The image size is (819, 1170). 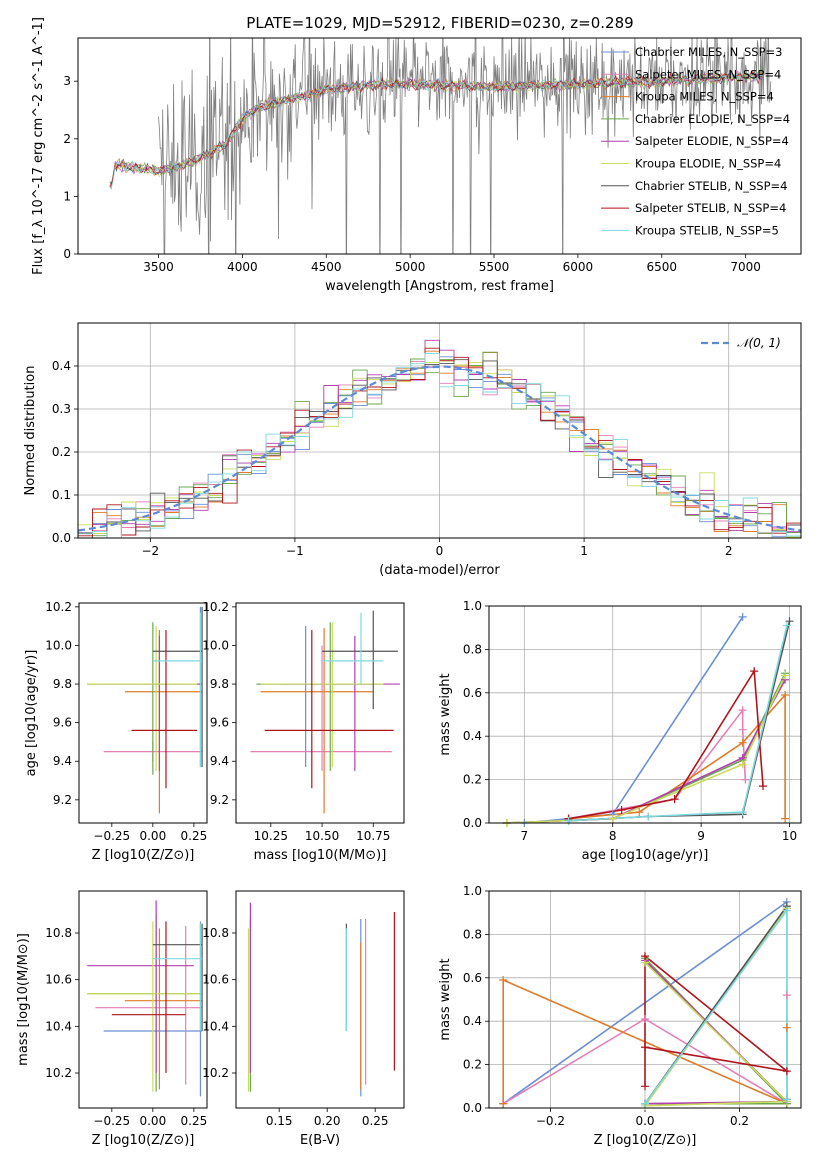 I want to click on spectrum-legend-label: Salpeter MILES, N_SSP=4, so click(x=708, y=74).